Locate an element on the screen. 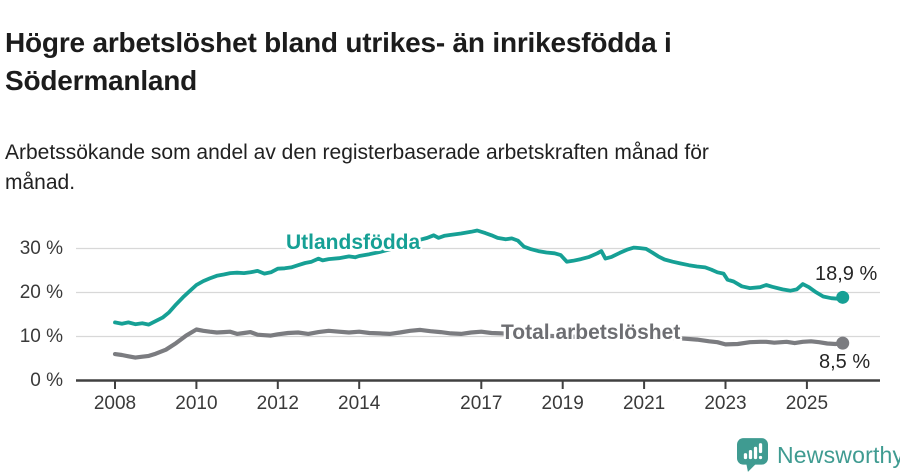 The height and width of the screenshot is (474, 900). x-tick-label-2025: 2025 is located at coordinates (807, 403).